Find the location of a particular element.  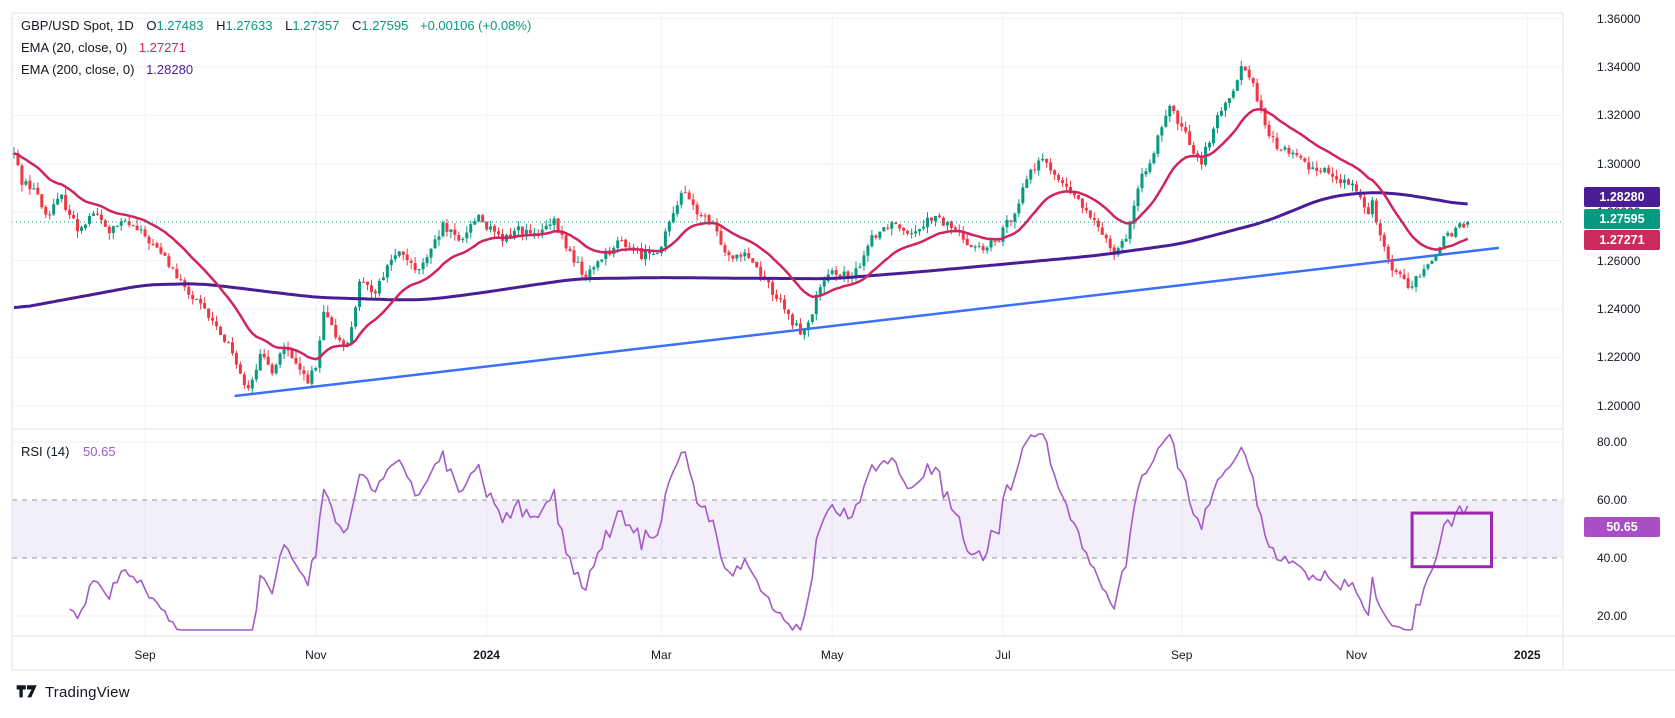

price-tick-1.36000: 1.36000 is located at coordinates (1619, 18).